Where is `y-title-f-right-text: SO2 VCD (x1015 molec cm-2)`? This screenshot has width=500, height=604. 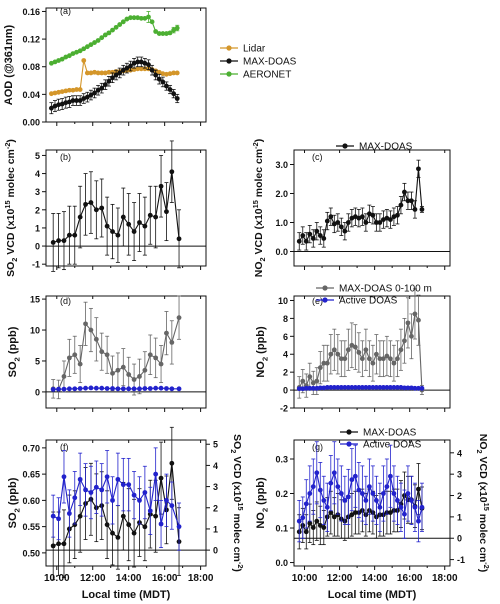 y-title-f-right-text: SO2 VCD (x1015 molec cm-2) is located at coordinates (237, 503).